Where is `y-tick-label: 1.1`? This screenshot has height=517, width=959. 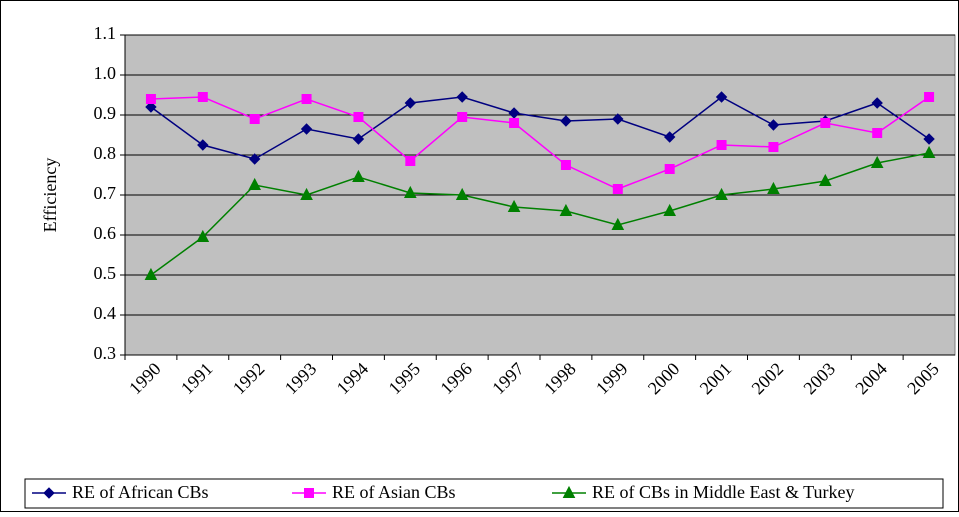 y-tick-label: 1.1 is located at coordinates (105, 33).